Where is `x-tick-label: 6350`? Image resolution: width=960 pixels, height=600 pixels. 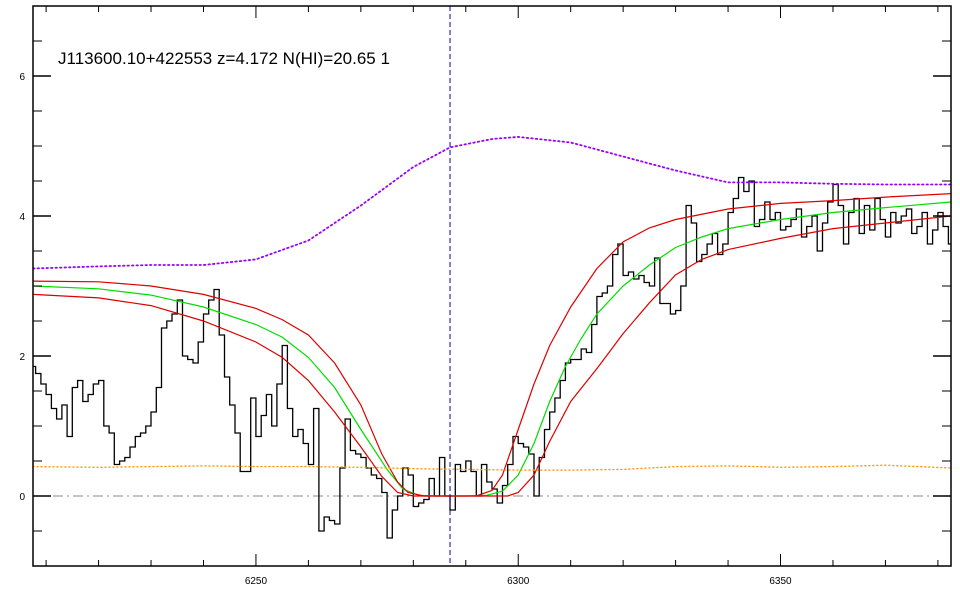
x-tick-label: 6350 is located at coordinates (780, 581).